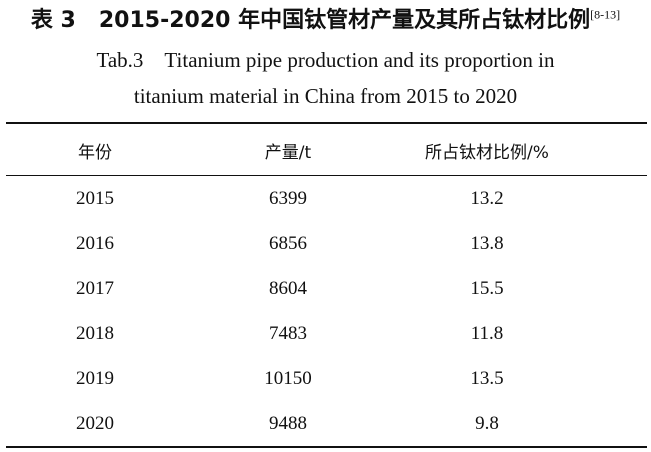  Describe the element at coordinates (95, 153) in the screenshot. I see `header-year: 年份` at that location.